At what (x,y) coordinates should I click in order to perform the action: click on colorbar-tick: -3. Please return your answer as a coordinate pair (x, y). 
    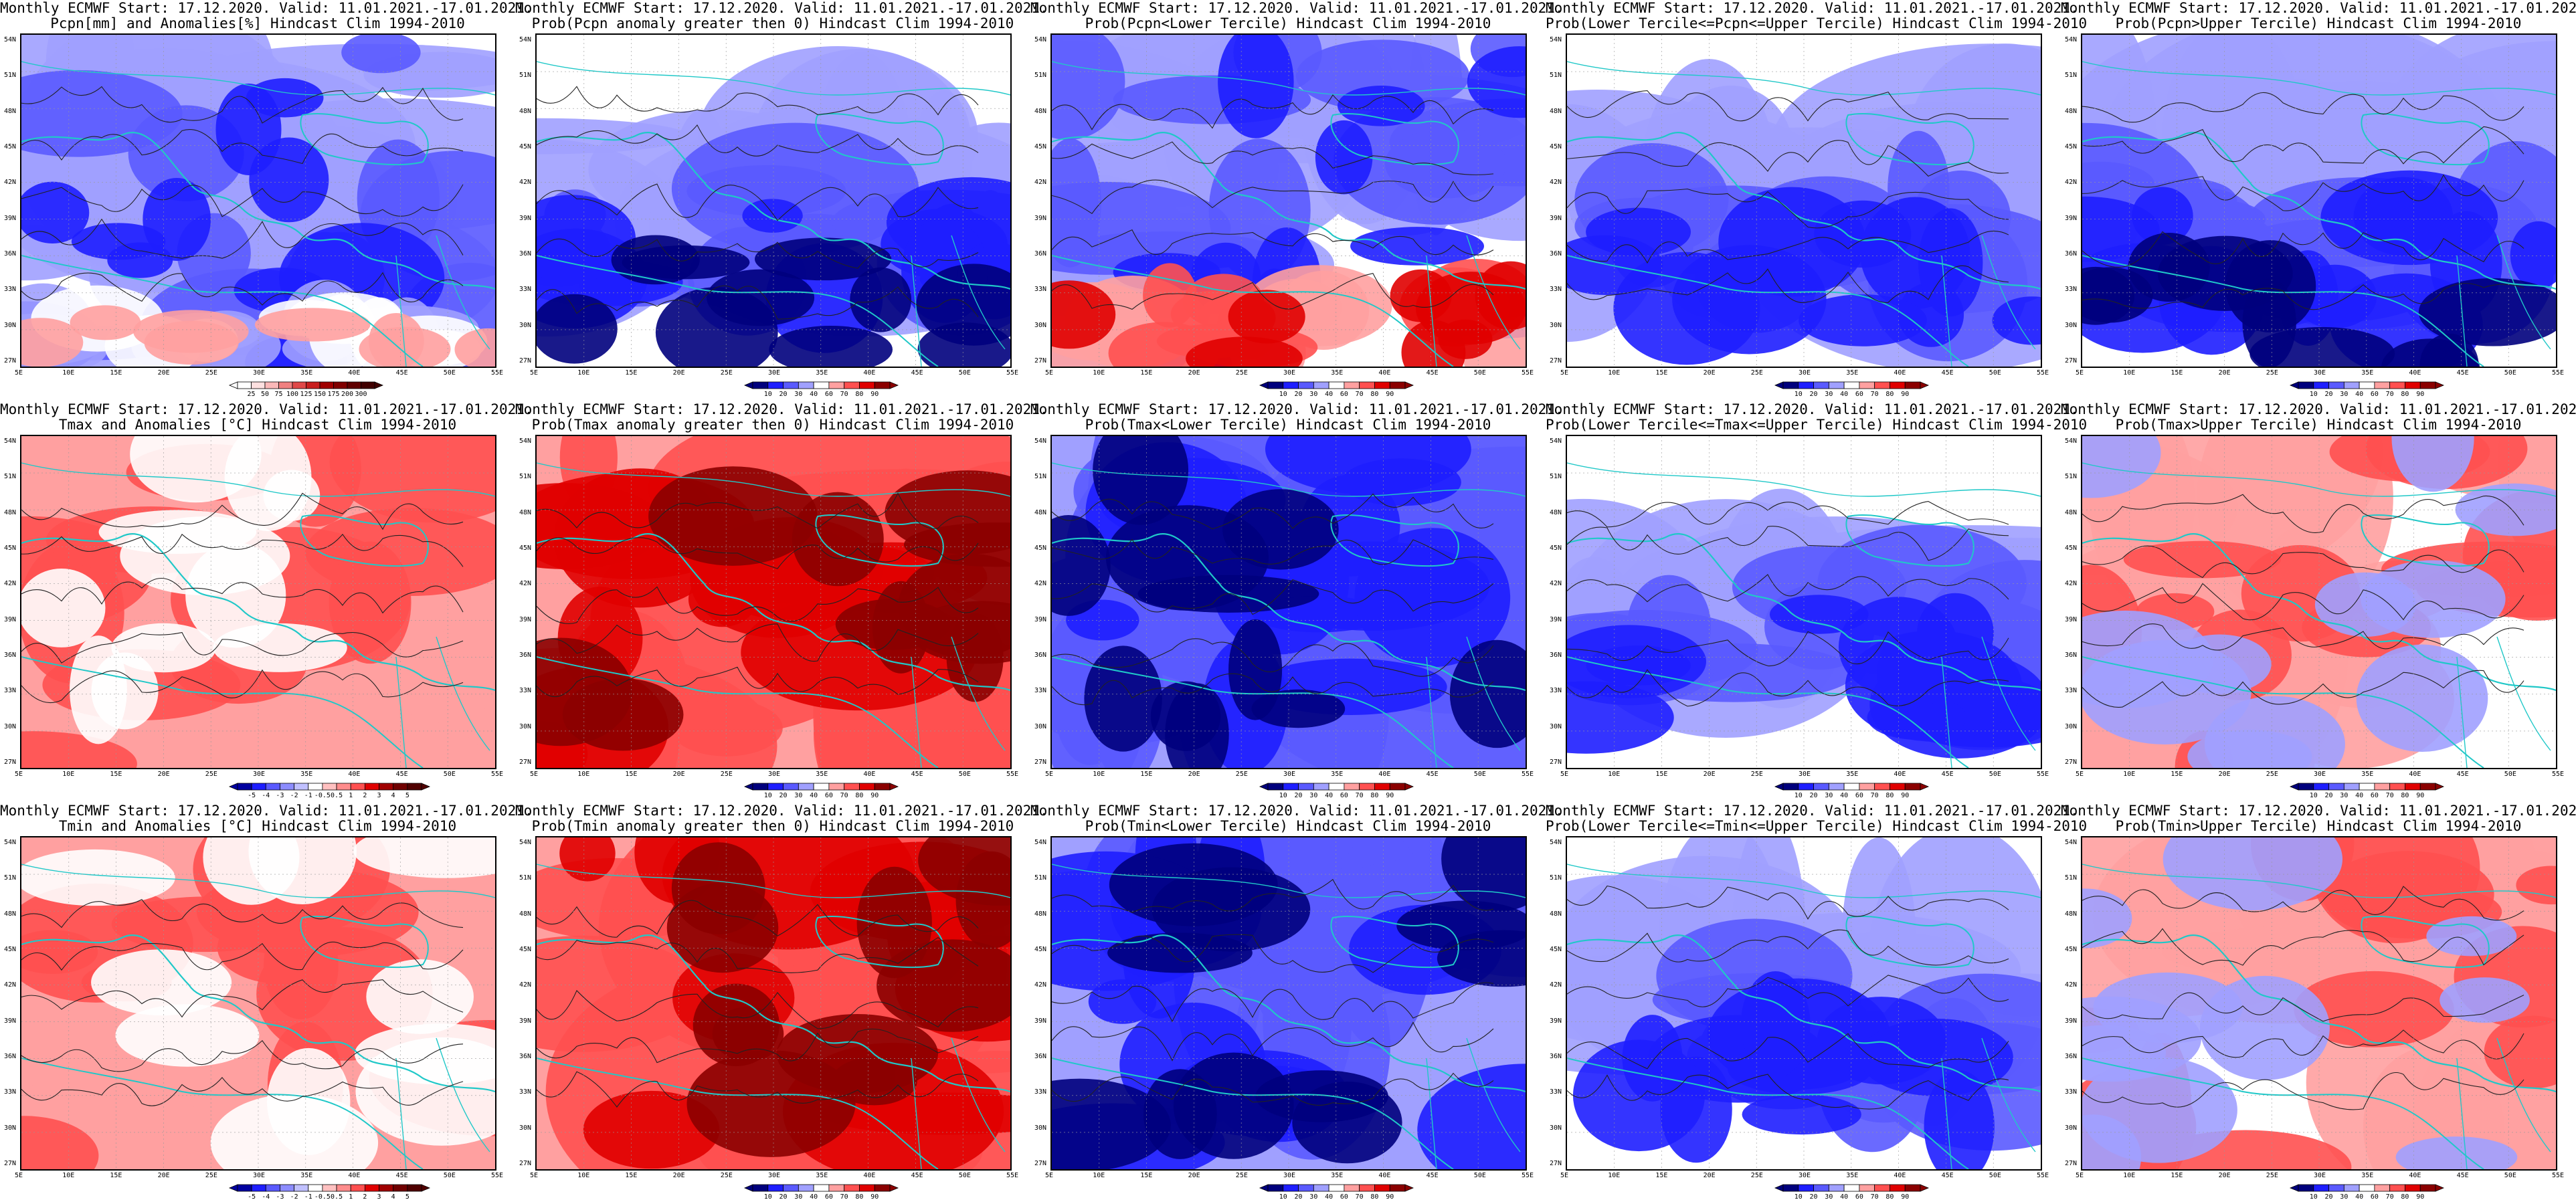
    Looking at the image, I should click on (280, 1197).